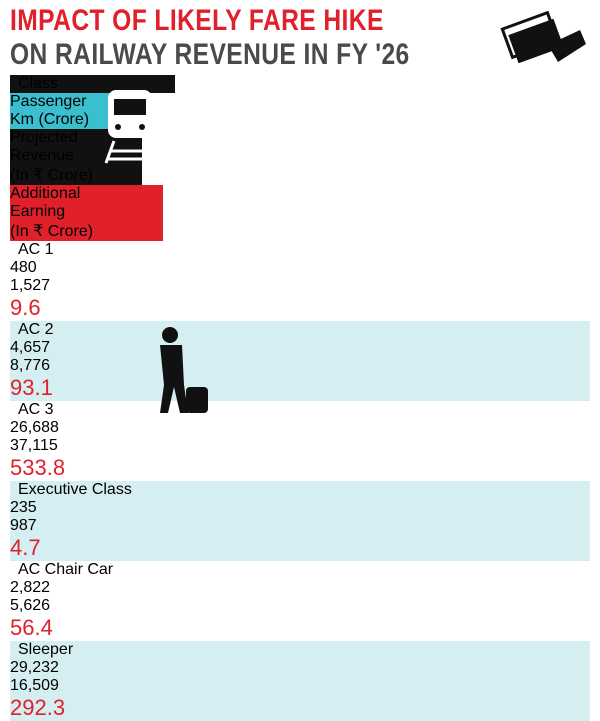  I want to click on header-text: Earning, so click(38, 211).